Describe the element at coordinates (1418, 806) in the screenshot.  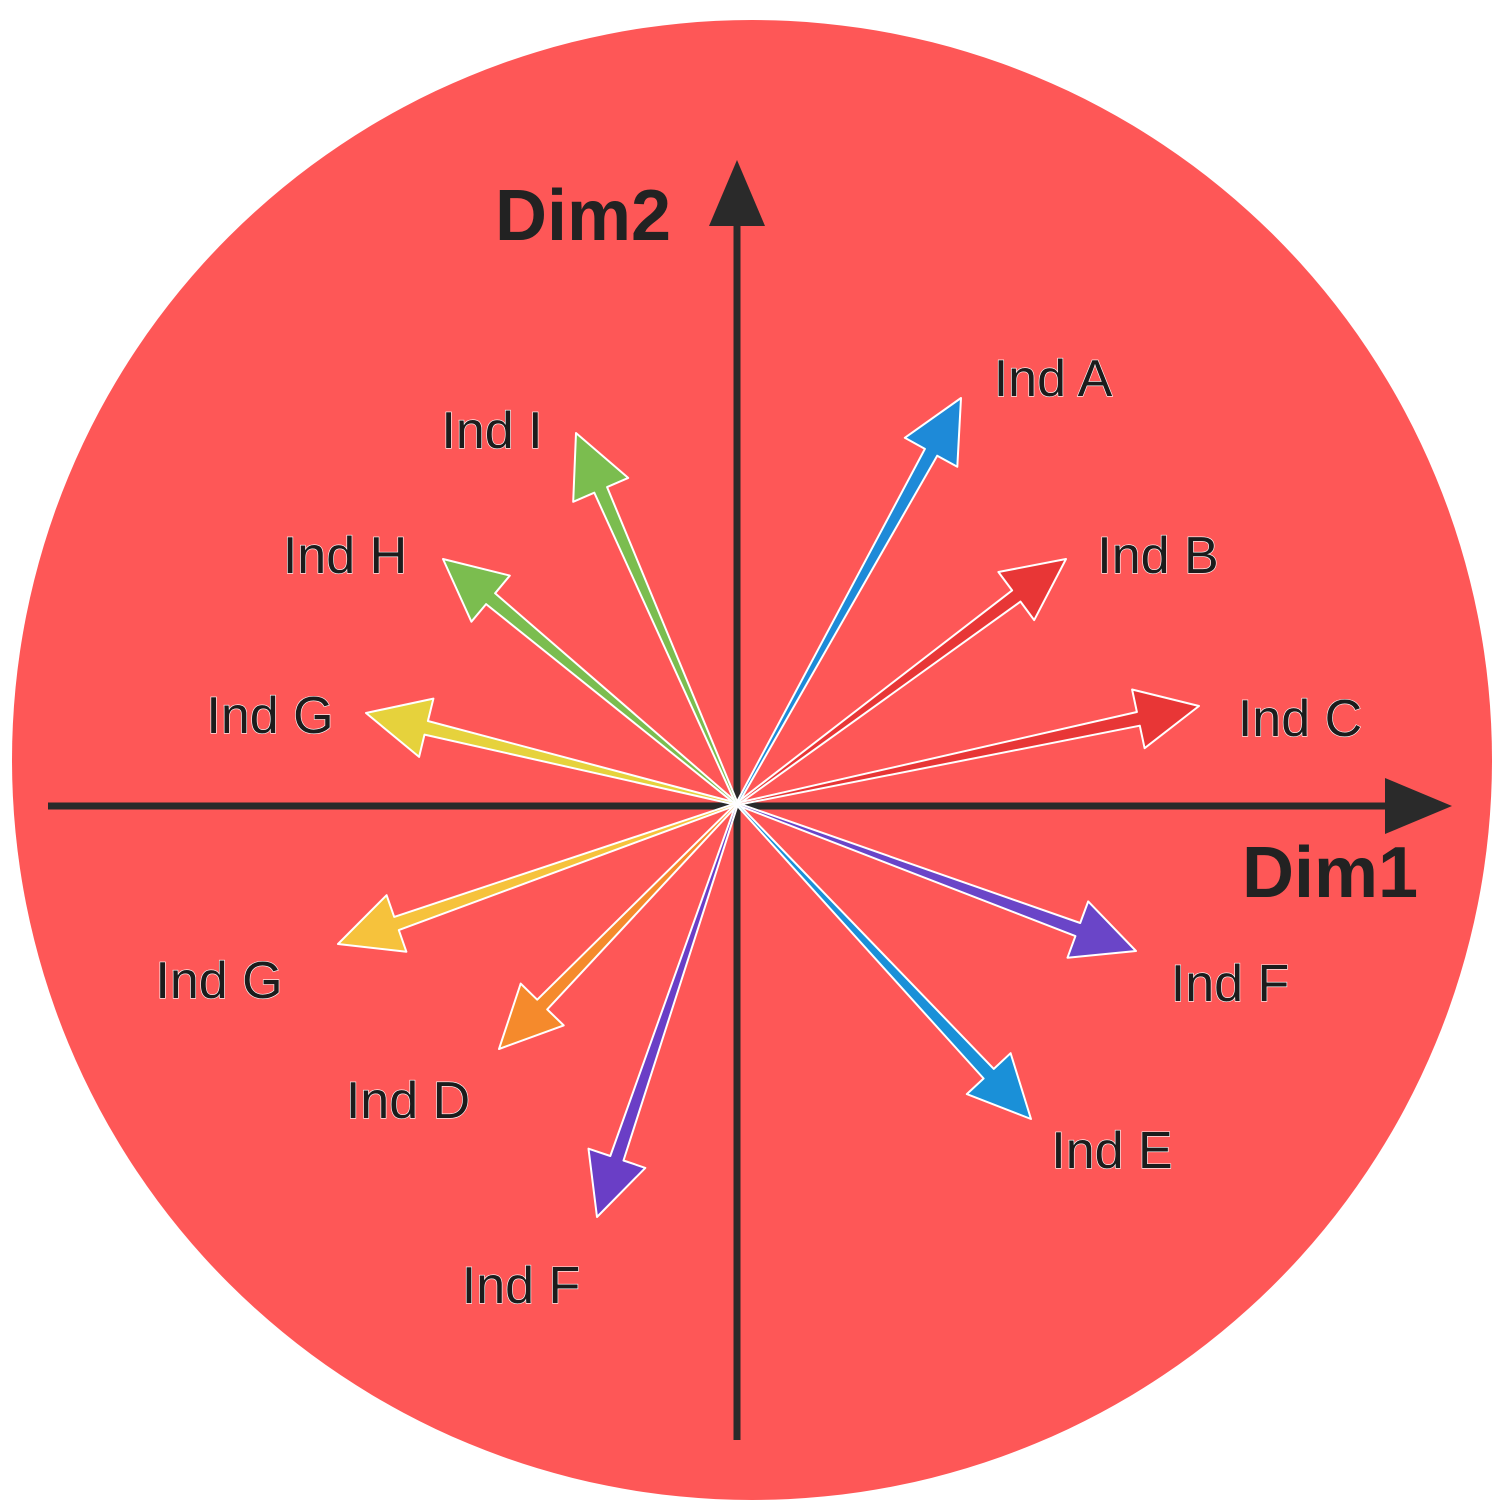
I see `dim1-arrowhead` at that location.